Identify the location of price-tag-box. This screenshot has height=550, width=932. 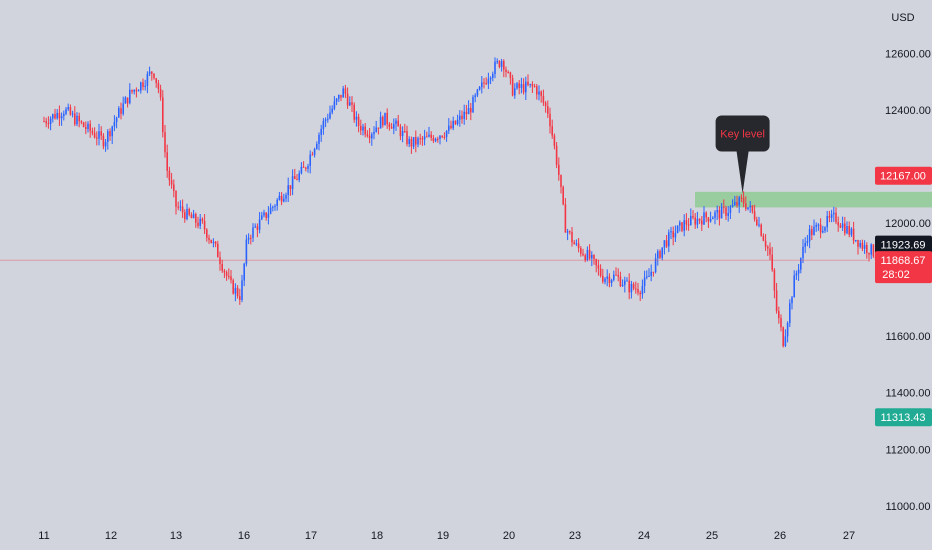
(903, 267).